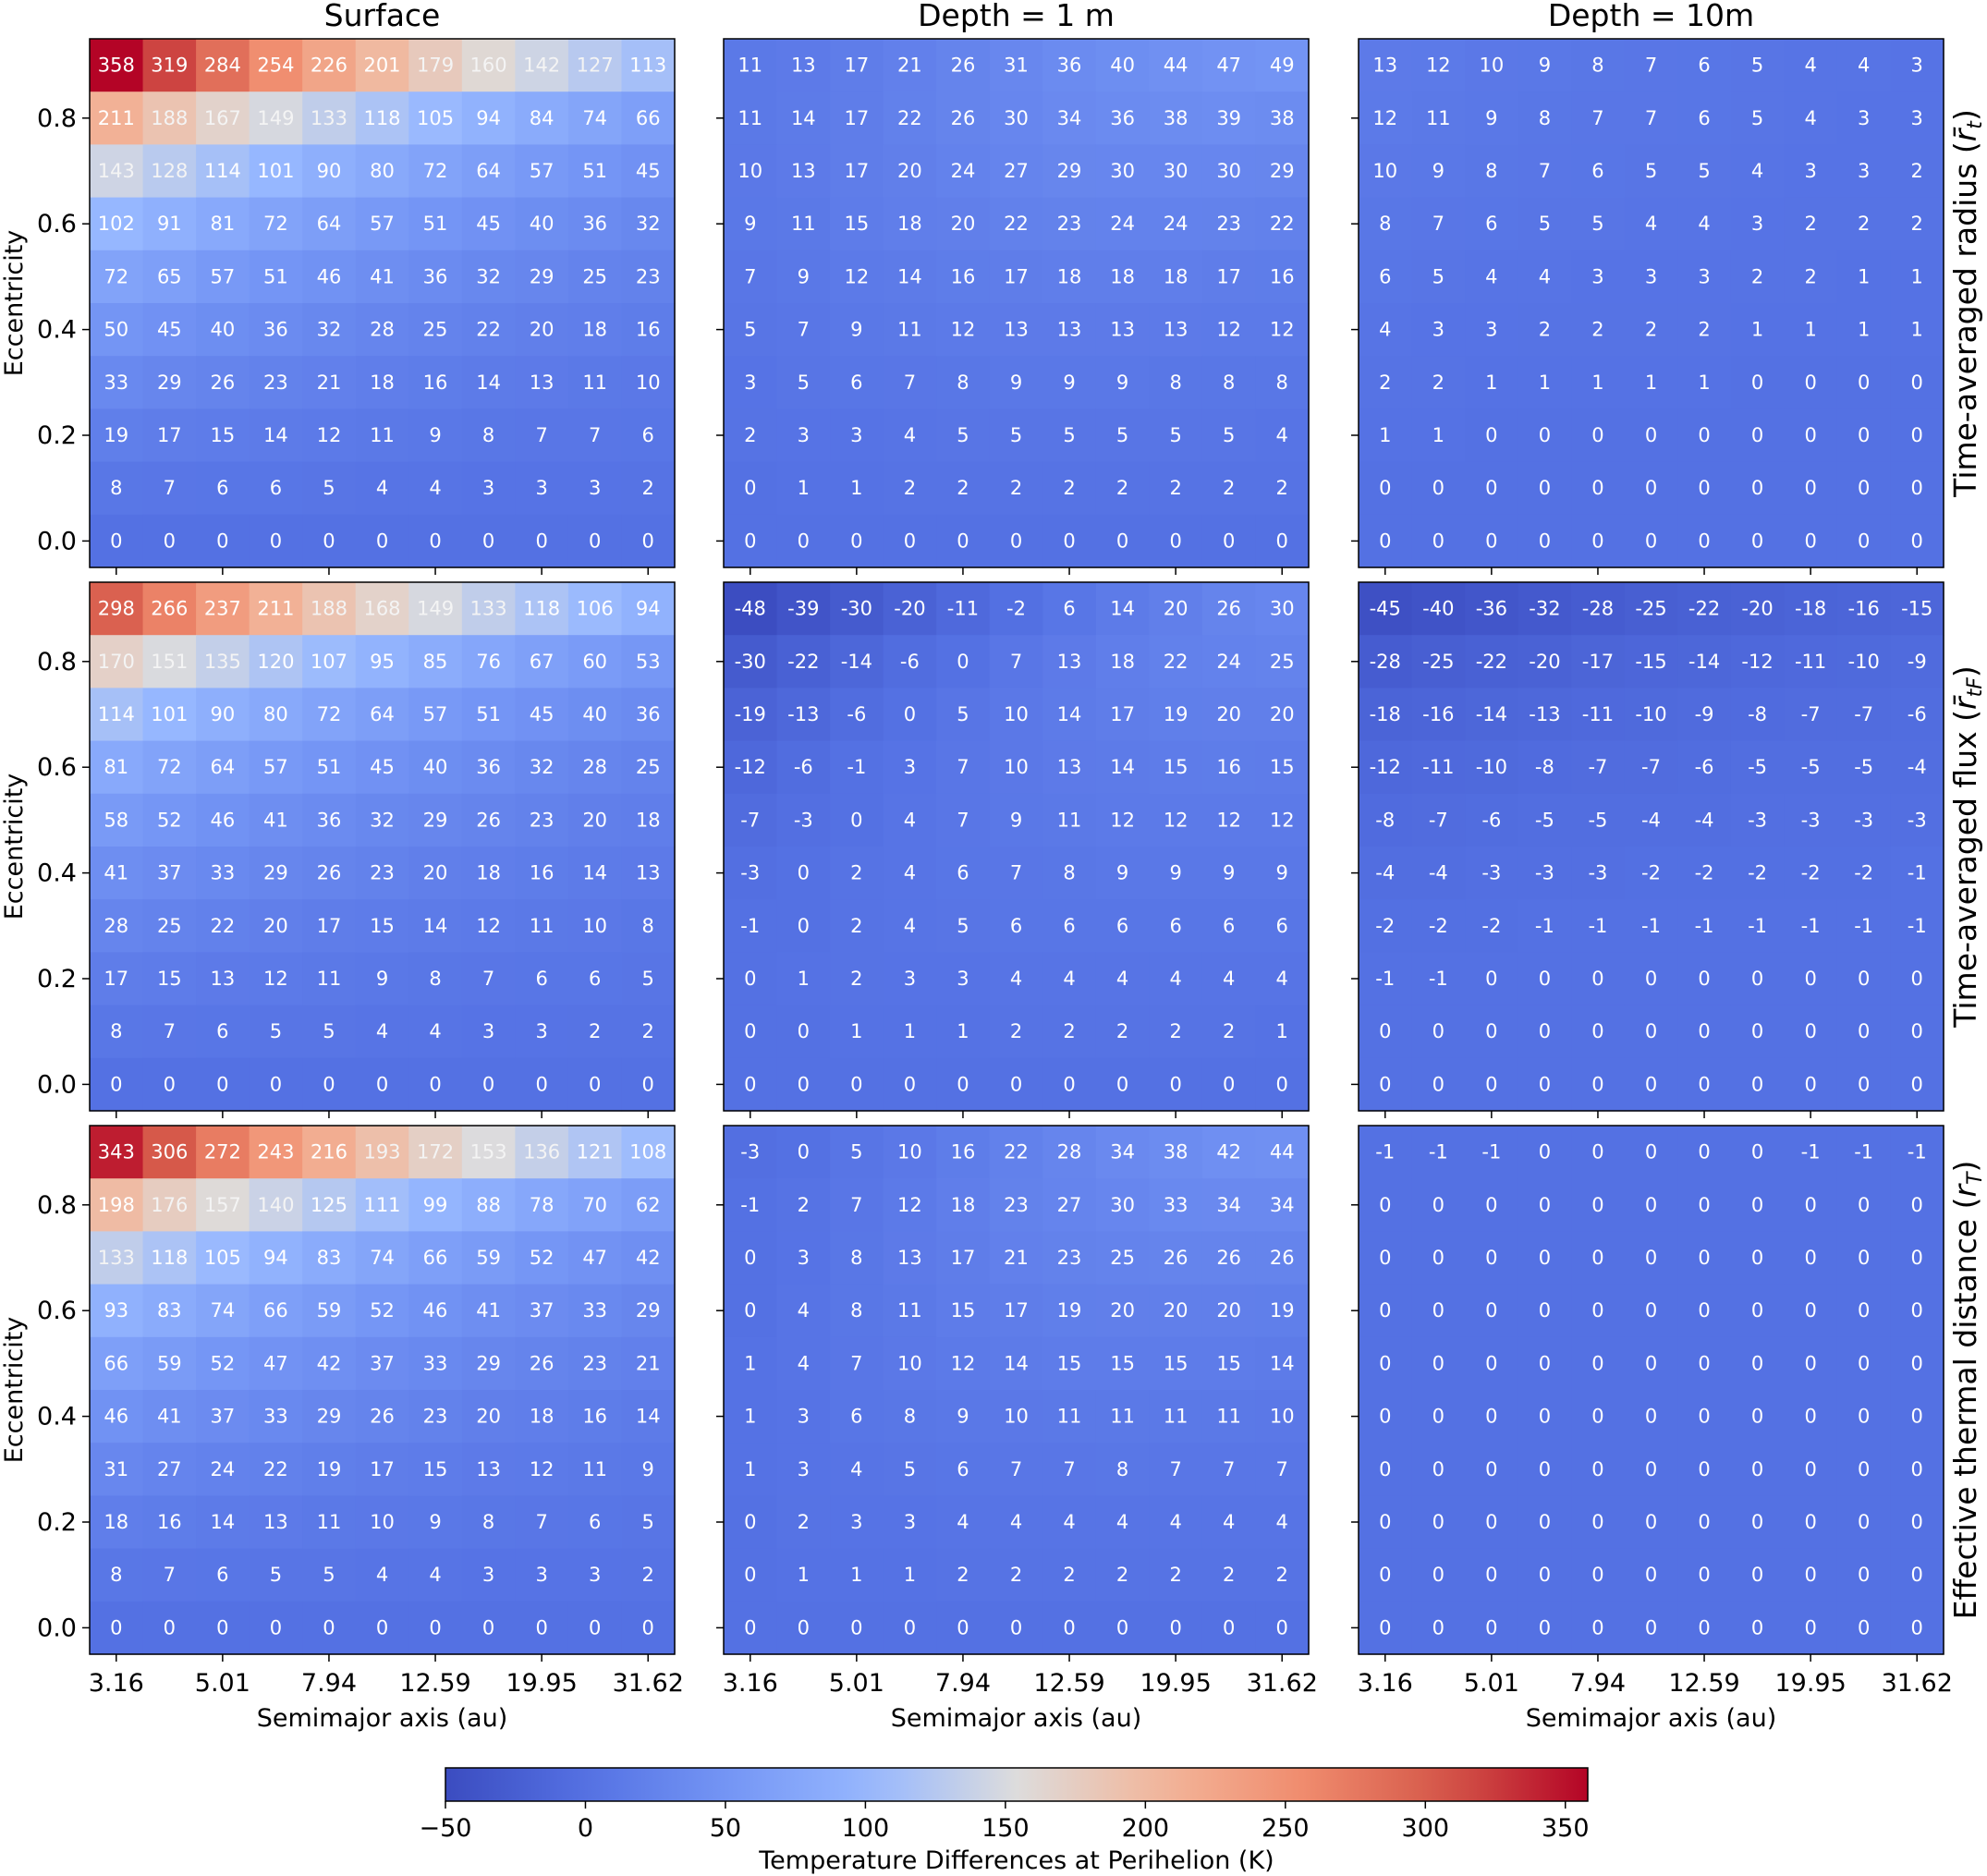 Image resolution: width=1987 pixels, height=1876 pixels. Describe the element at coordinates (116, 276) in the screenshot. I see `cell-value-label: 72` at that location.